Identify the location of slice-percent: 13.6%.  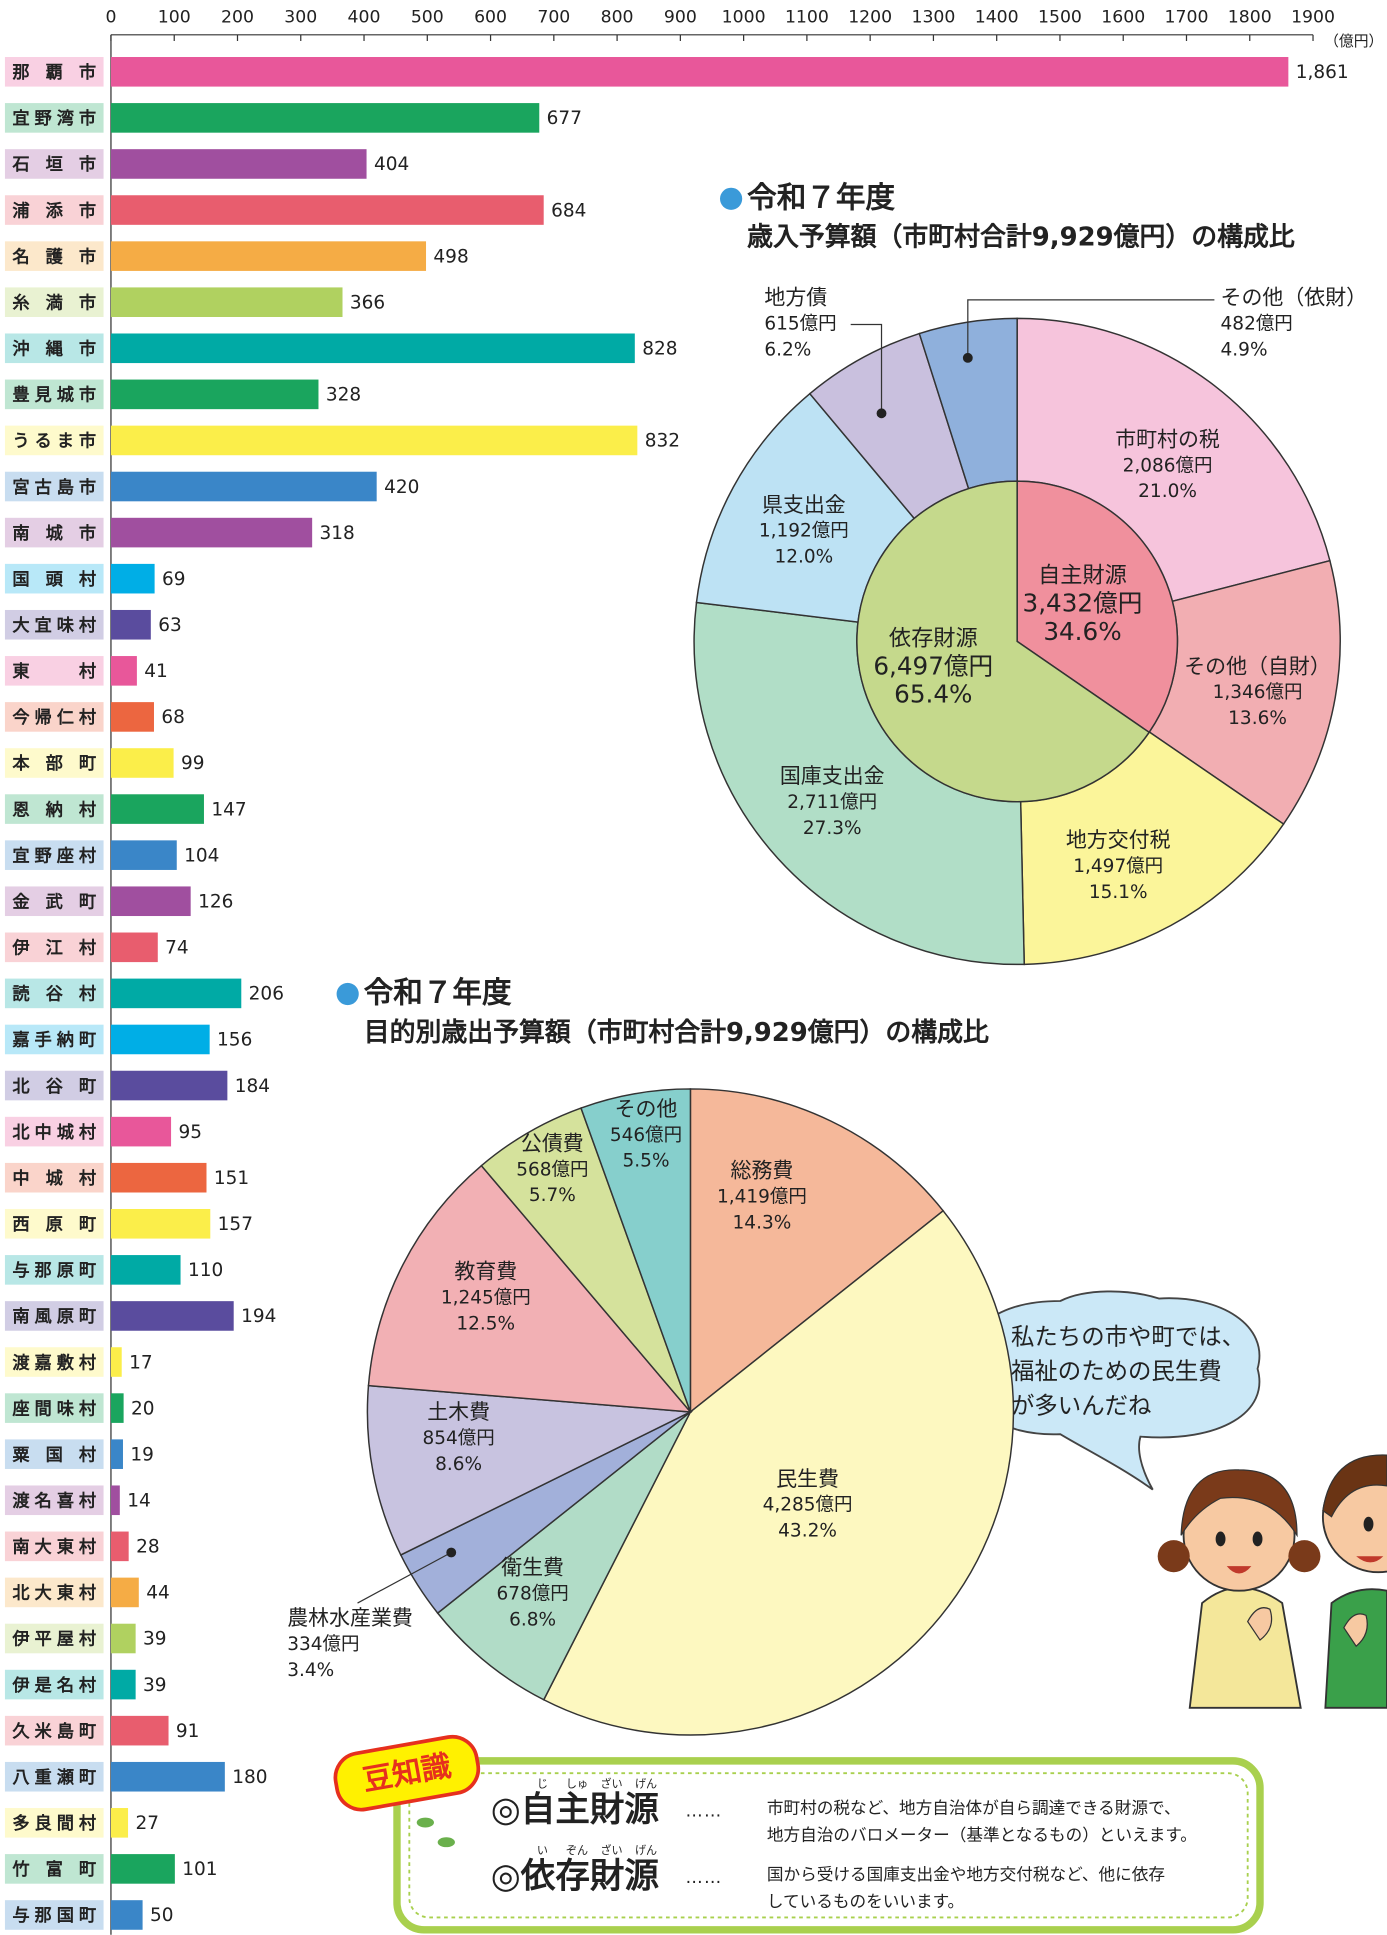
(1257, 718).